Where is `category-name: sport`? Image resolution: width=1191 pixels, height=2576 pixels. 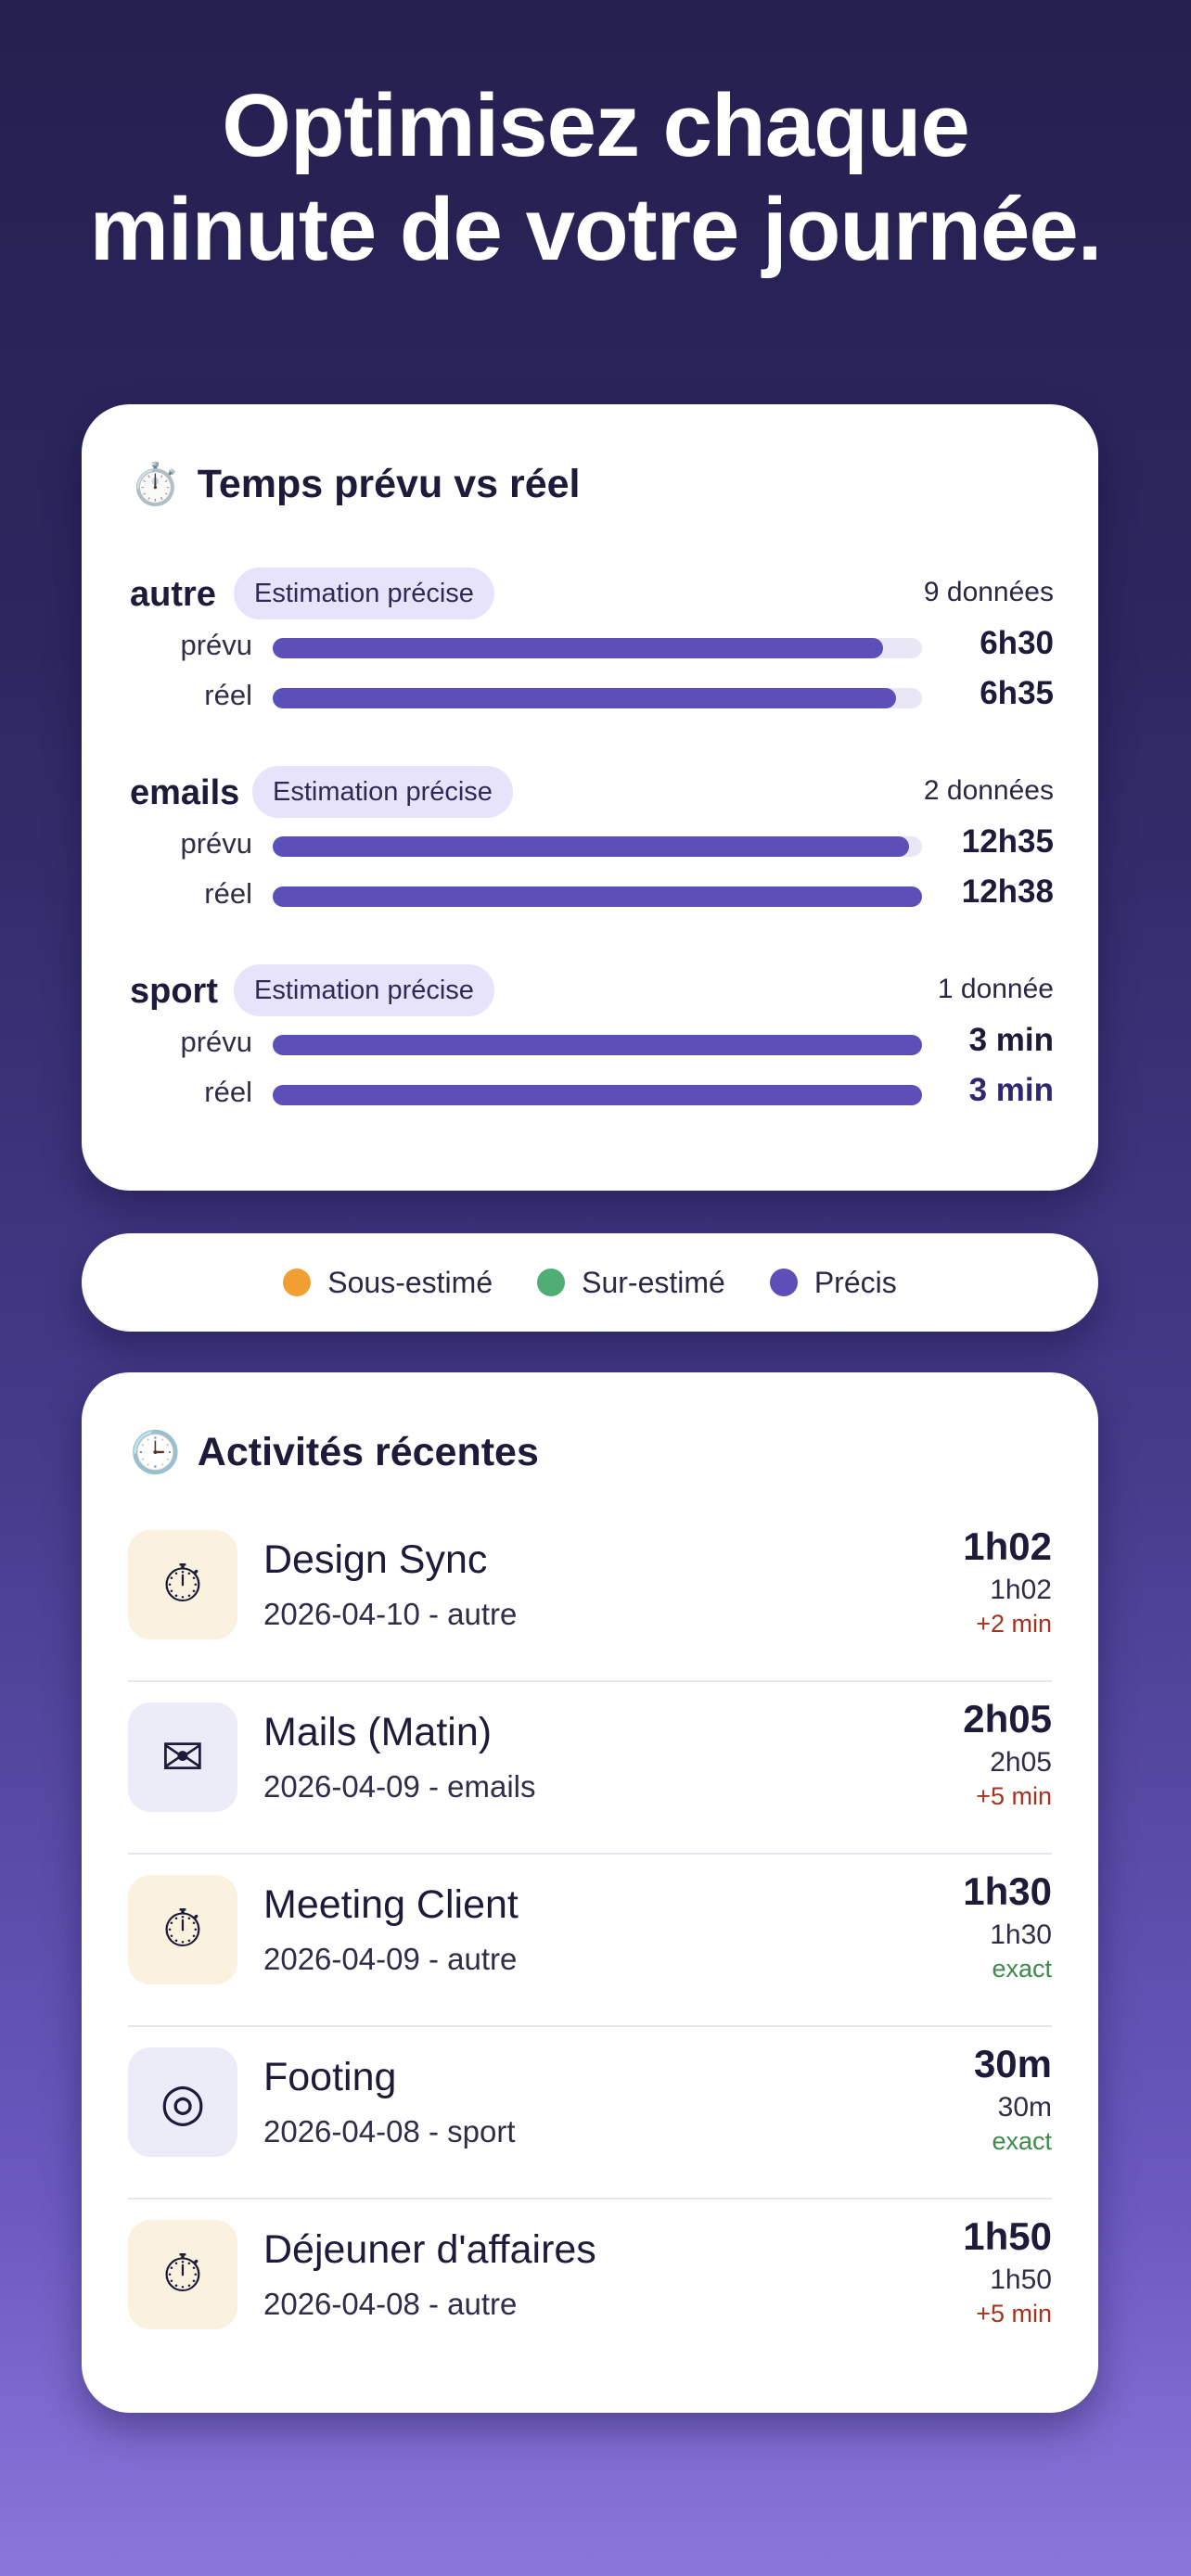
category-name: sport is located at coordinates (174, 991).